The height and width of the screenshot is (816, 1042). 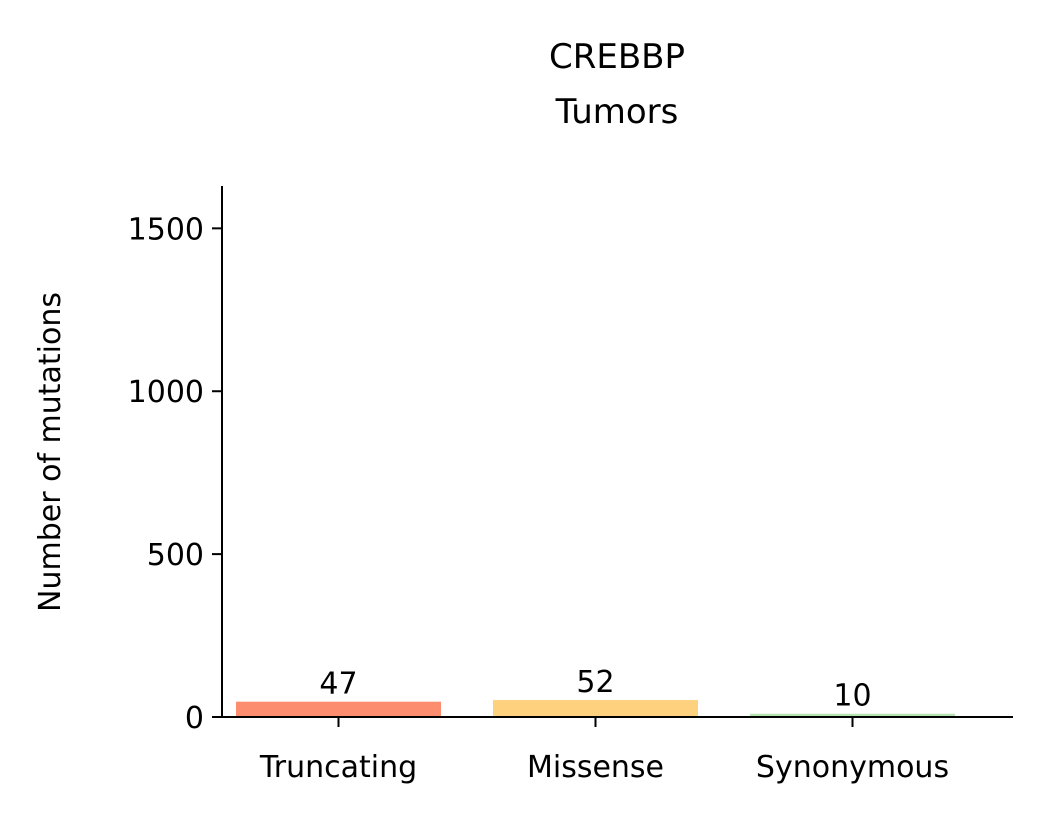 What do you see at coordinates (166, 392) in the screenshot?
I see `y-tick-label: 1000` at bounding box center [166, 392].